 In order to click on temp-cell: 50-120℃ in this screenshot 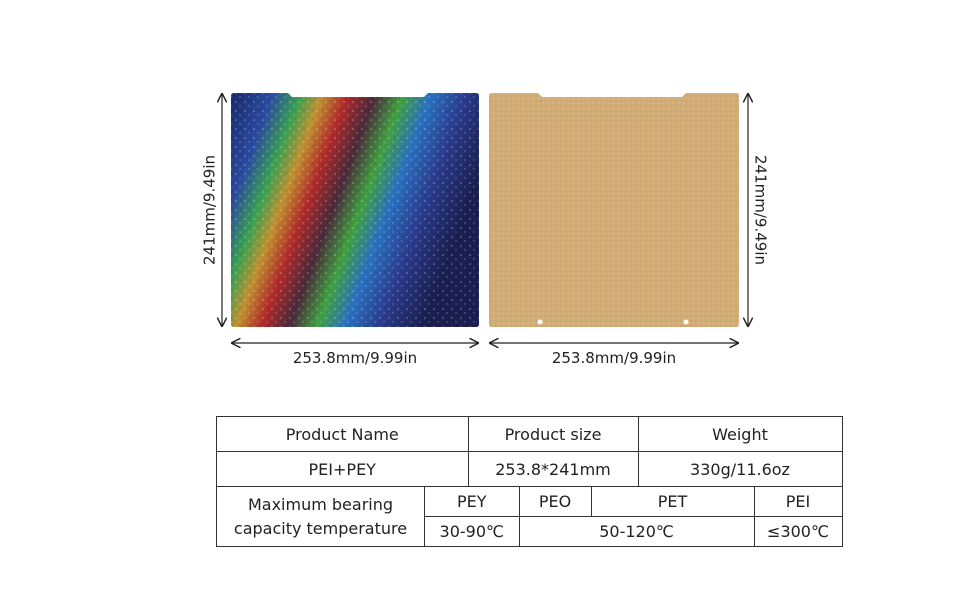, I will do `click(636, 531)`.